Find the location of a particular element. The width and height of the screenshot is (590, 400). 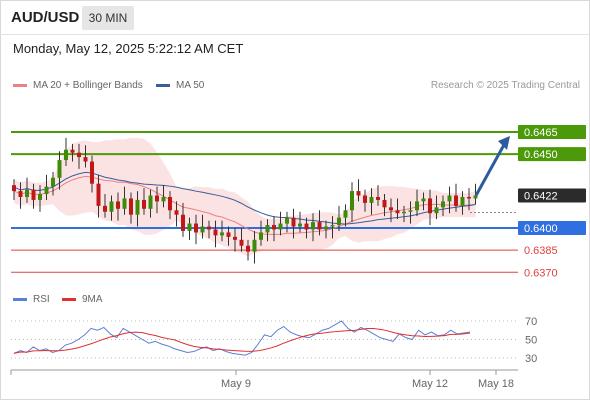

level-labels: 0.6465 0.6450 0.6422 0.6400 0.6385 0.6370 is located at coordinates (552, 202).